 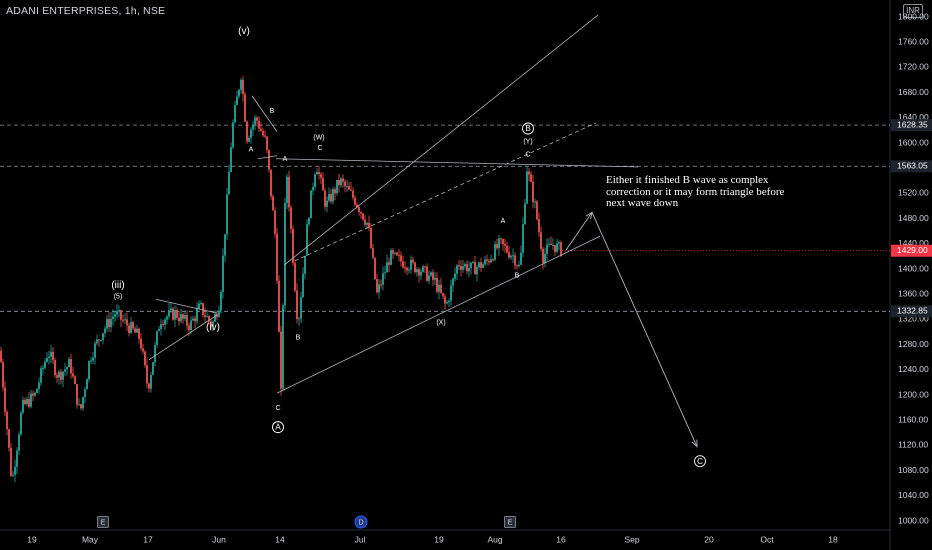 I want to click on event-marker-label: E, so click(x=510, y=522).